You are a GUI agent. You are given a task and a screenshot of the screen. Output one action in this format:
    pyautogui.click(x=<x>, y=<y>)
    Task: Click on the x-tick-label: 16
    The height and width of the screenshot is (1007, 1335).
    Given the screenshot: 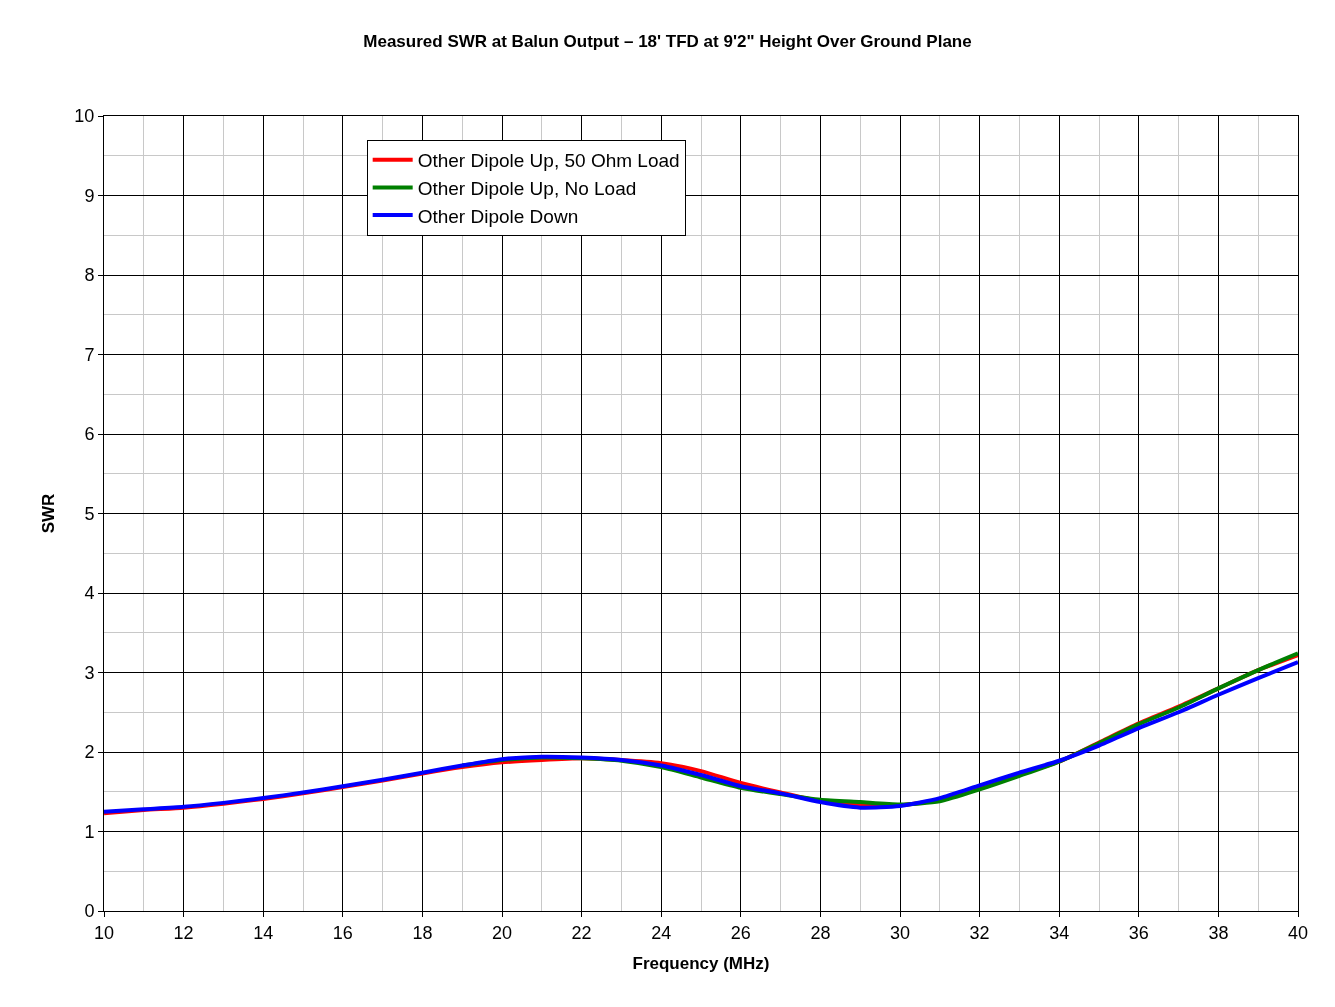 What is the action you would take?
    pyautogui.click(x=342, y=932)
    